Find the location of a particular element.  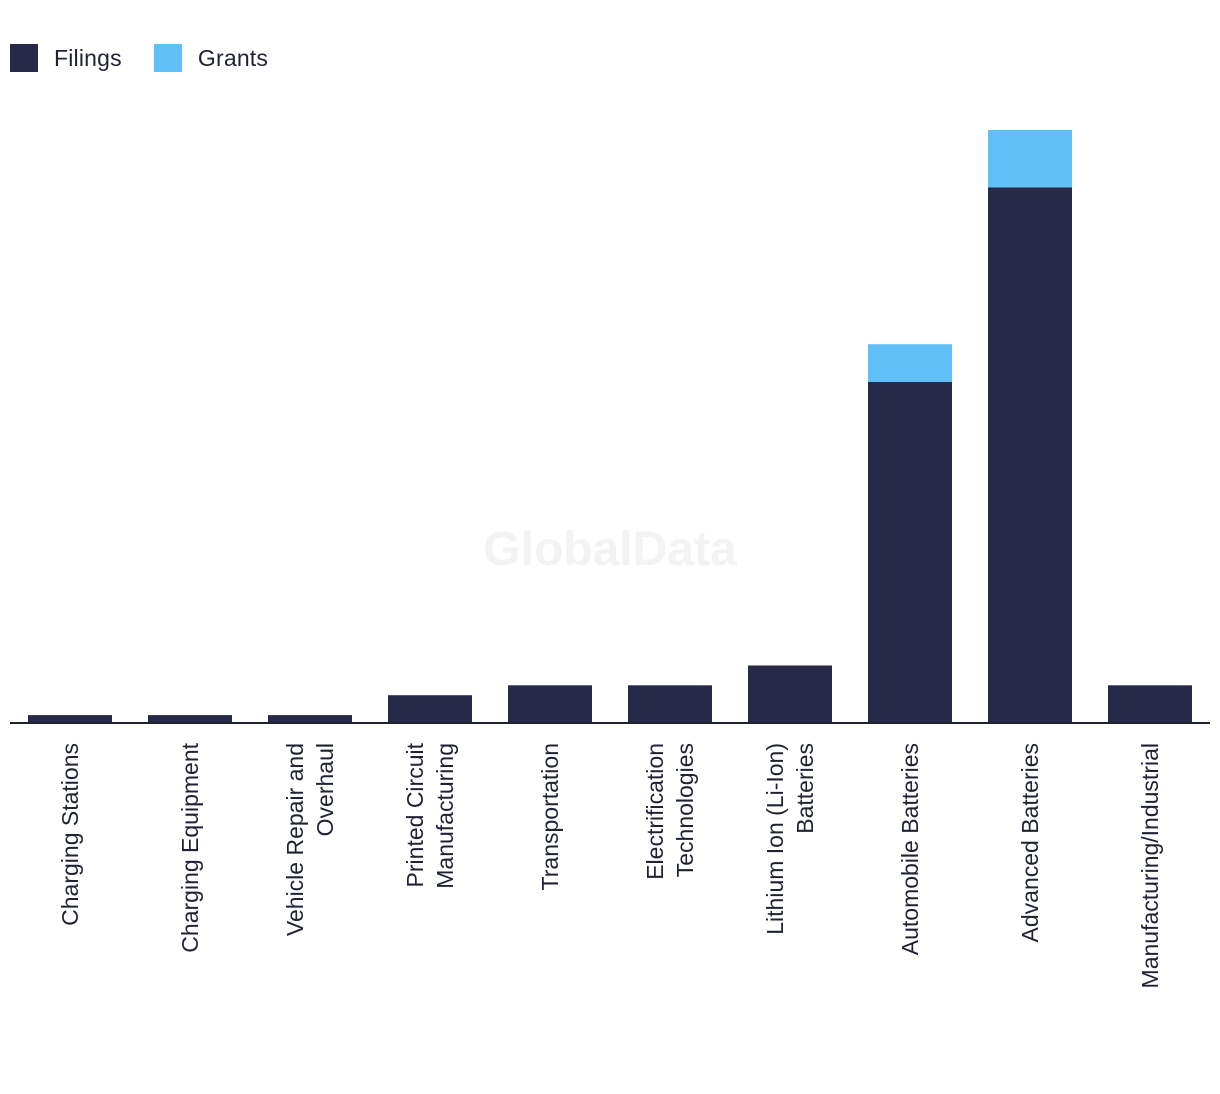

chart-legend: Filings Grants is located at coordinates (155, 58).